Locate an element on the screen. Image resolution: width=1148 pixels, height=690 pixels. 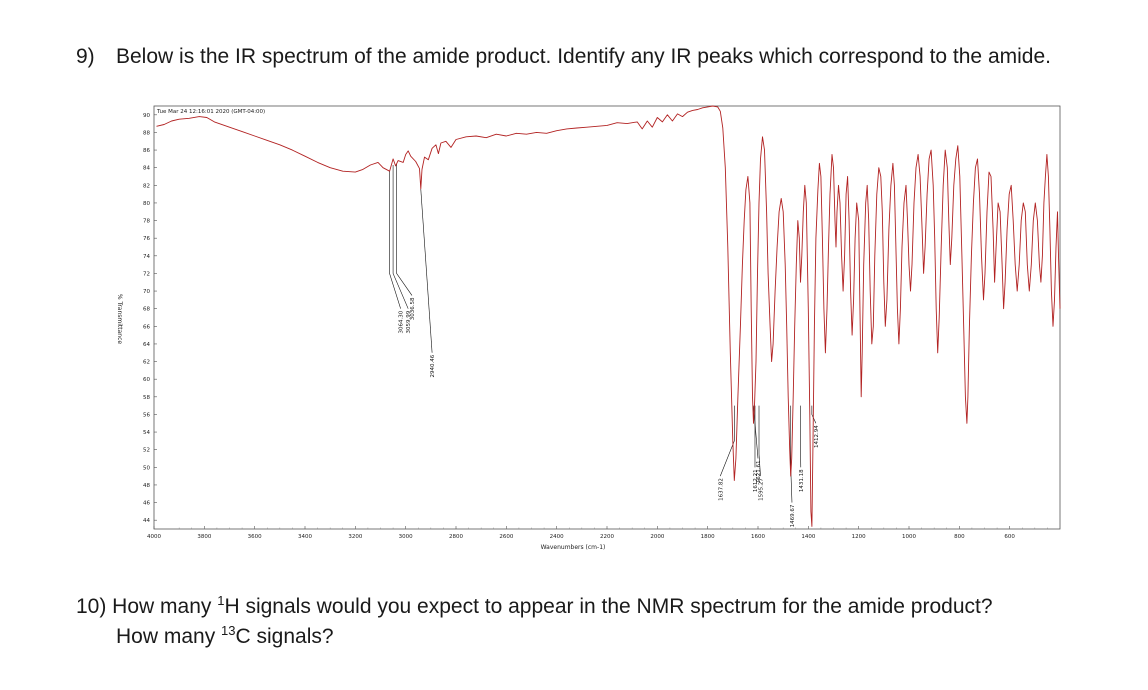
peak-label: 3059.99 is located at coordinates (409, 321).